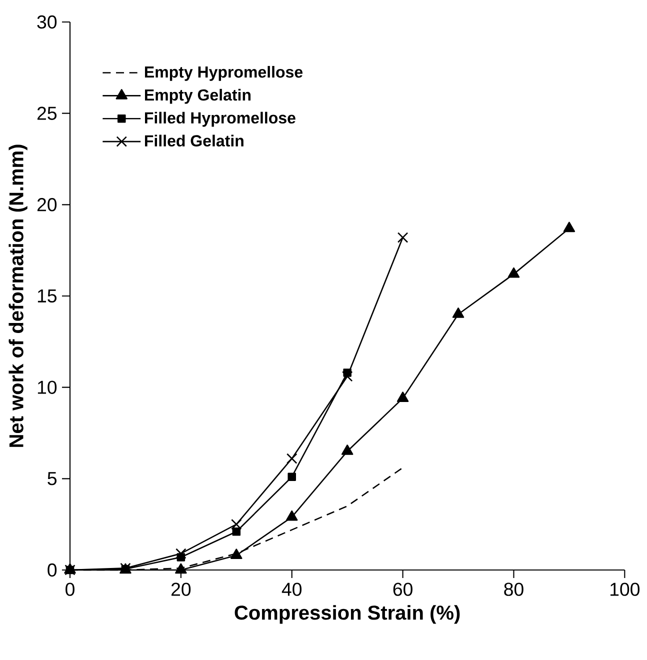  I want to click on x-tick-label: 60, so click(402, 589).